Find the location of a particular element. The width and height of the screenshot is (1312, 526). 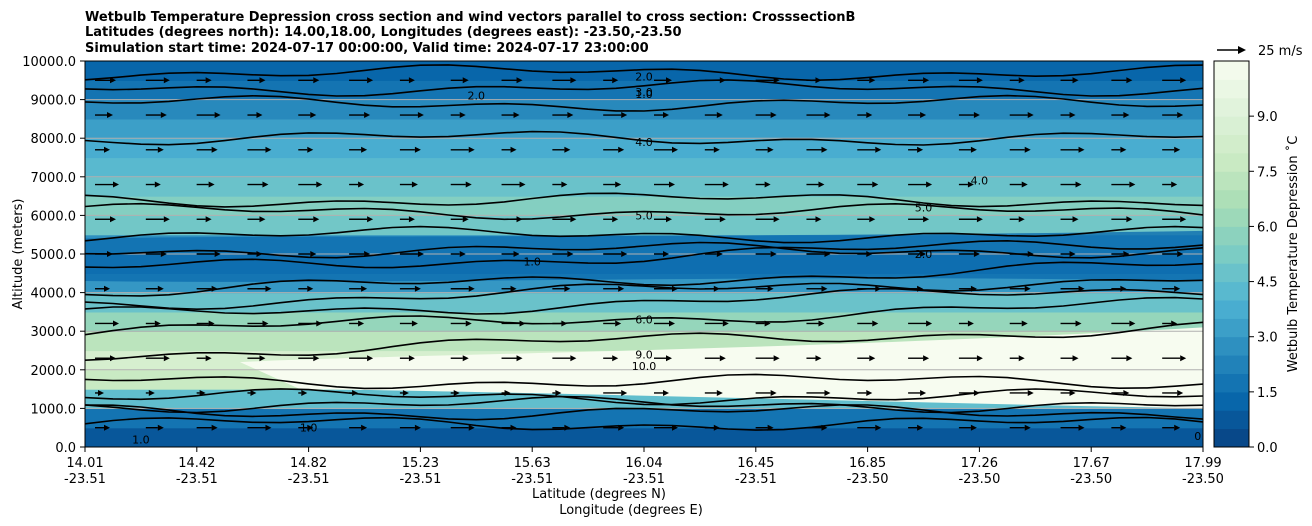

contour-label-12: 4.0 is located at coordinates (980, 181).